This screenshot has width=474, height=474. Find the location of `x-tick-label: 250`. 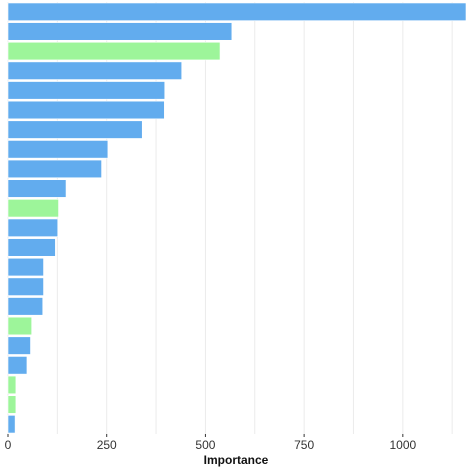

x-tick-label: 250 is located at coordinates (107, 445).